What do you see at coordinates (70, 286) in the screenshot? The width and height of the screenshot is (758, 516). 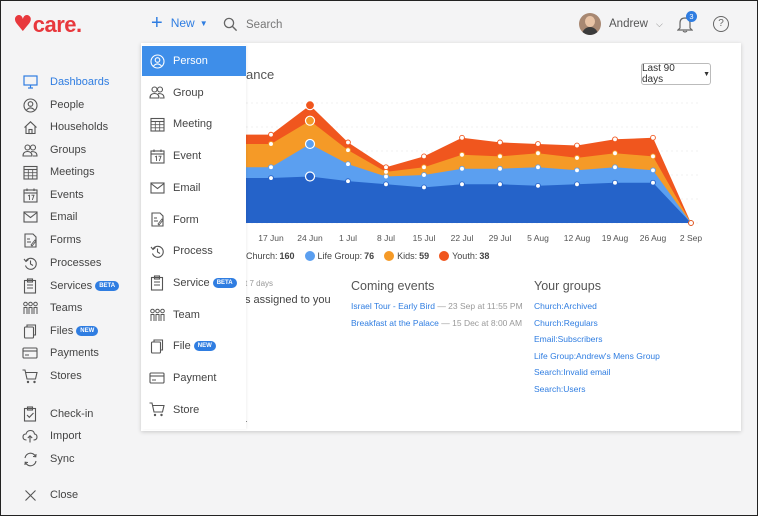 I see `sidebar-item-services: Services BETA` at bounding box center [70, 286].